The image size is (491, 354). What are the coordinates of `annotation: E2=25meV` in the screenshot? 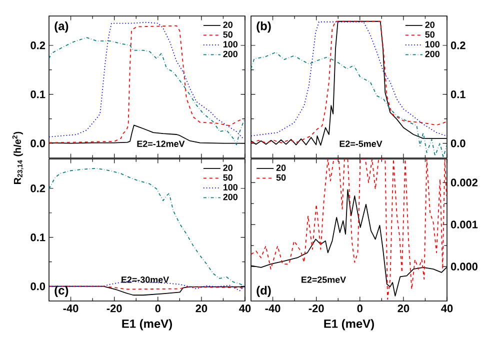 It's located at (324, 279).